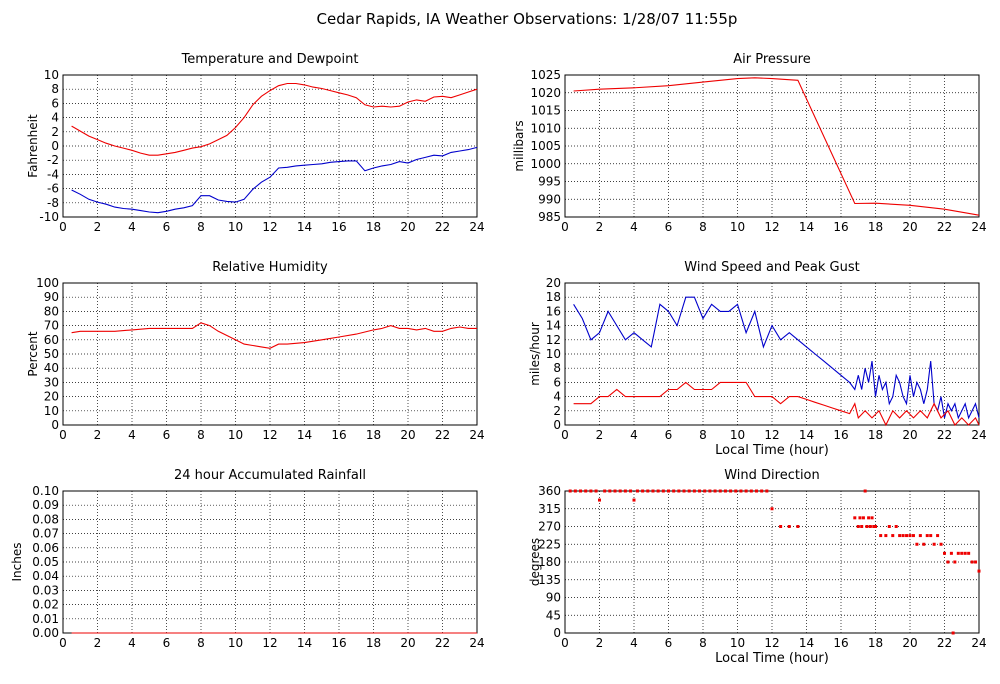  What do you see at coordinates (557, 411) in the screenshot?
I see `y-tick-label: 2` at bounding box center [557, 411].